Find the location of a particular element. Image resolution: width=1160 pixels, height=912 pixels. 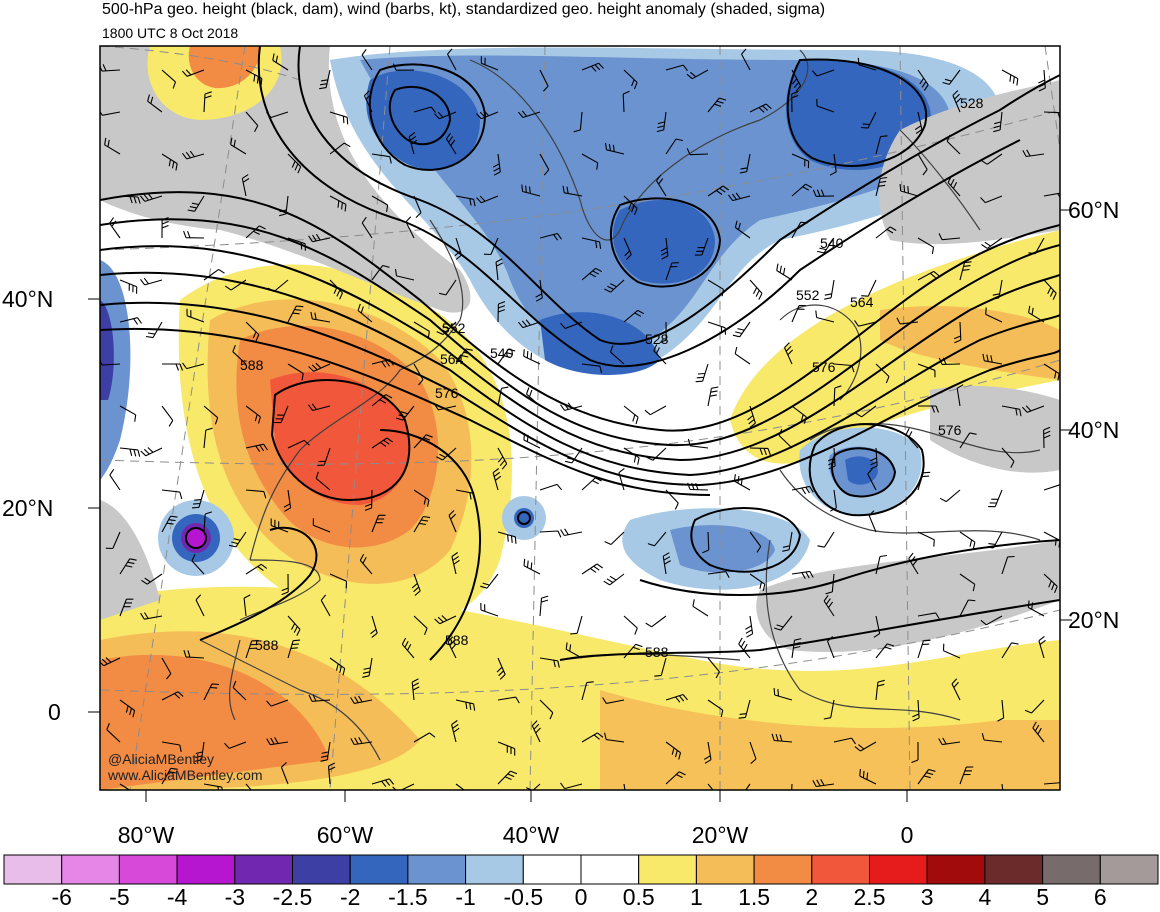

colorbar-label: -1 is located at coordinates (465, 897).